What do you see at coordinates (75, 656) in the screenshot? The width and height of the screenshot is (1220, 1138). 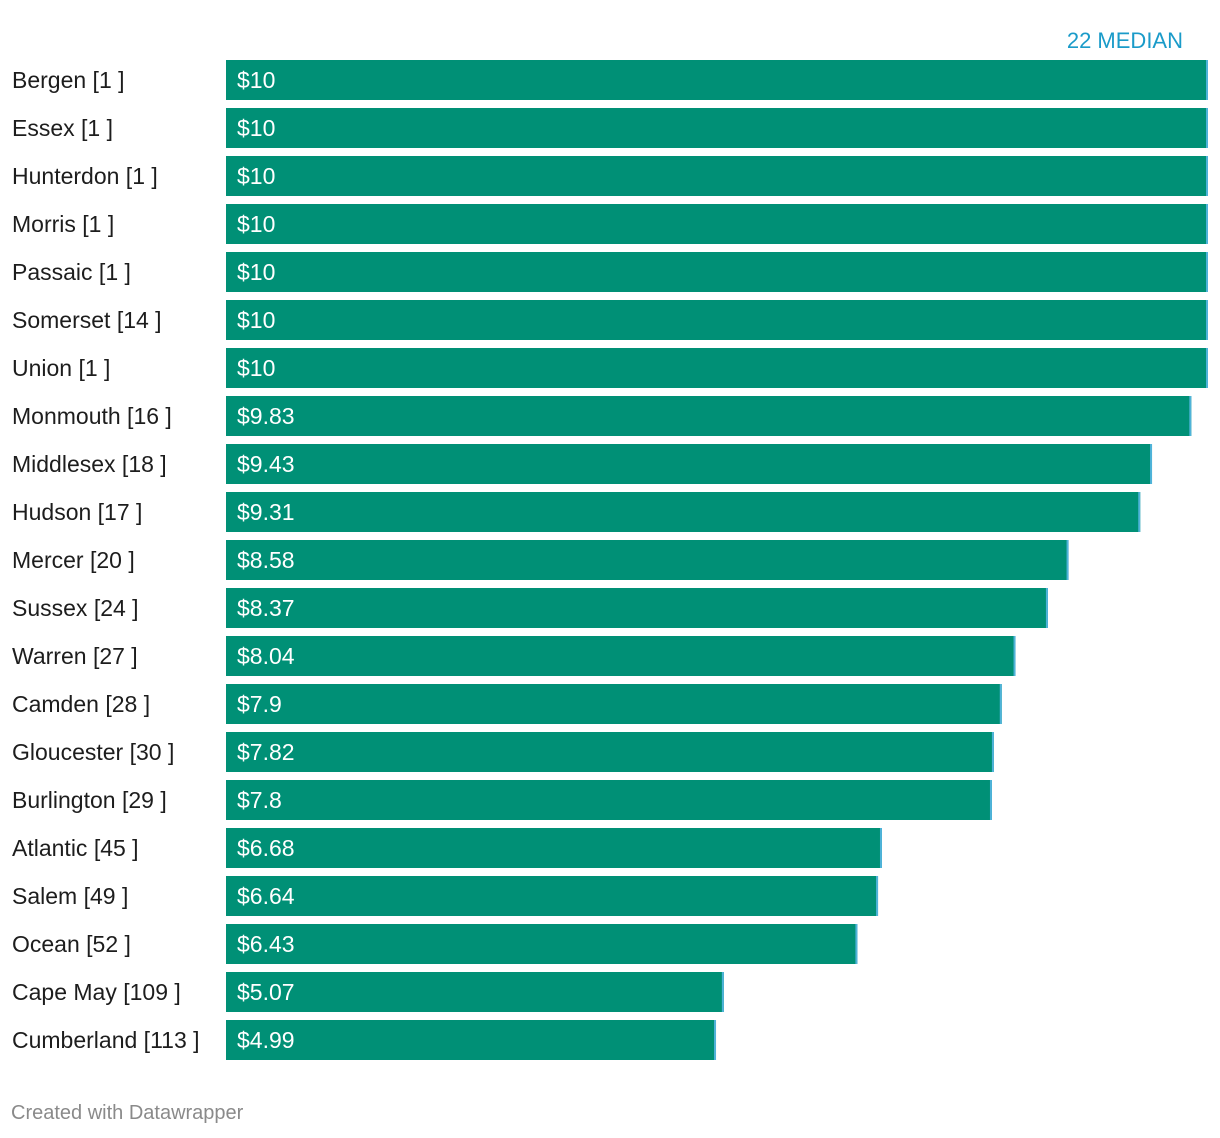 I see `category-label: Warren [27 ]` at bounding box center [75, 656].